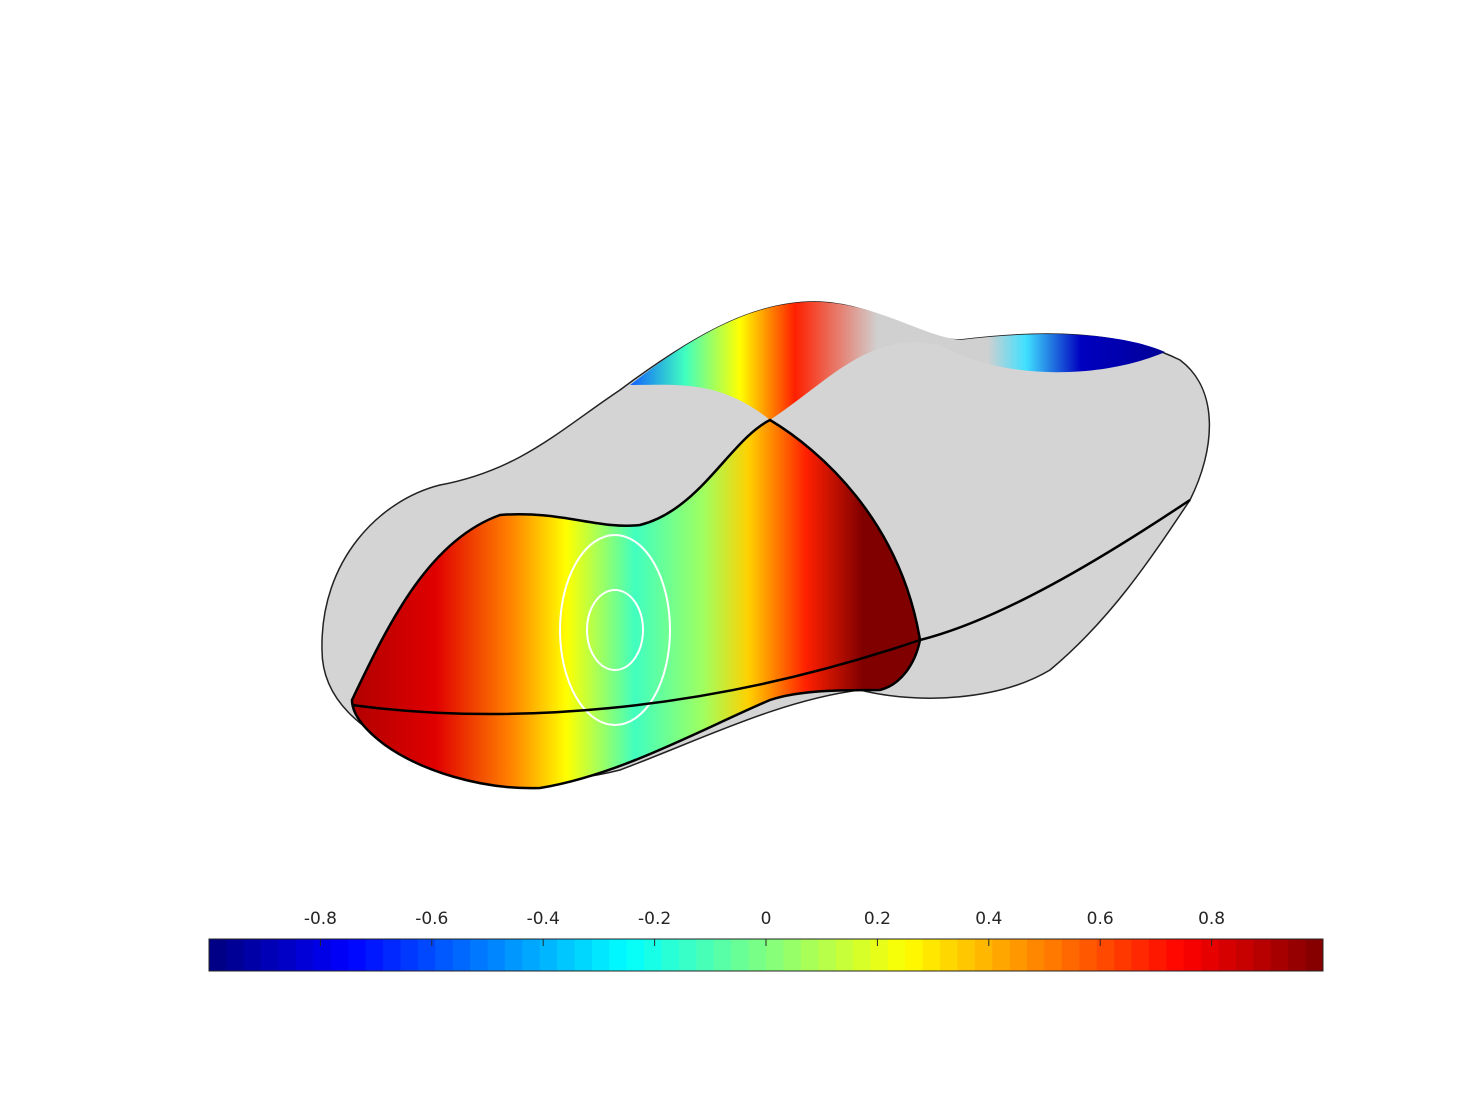  I want to click on colorbar-tick-label: 0.2, so click(877, 919).